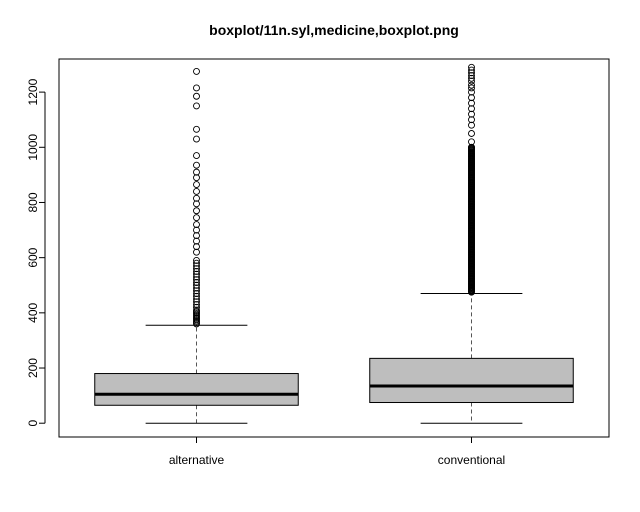  Describe the element at coordinates (33, 147) in the screenshot. I see `y-tick-label: 1000` at that location.